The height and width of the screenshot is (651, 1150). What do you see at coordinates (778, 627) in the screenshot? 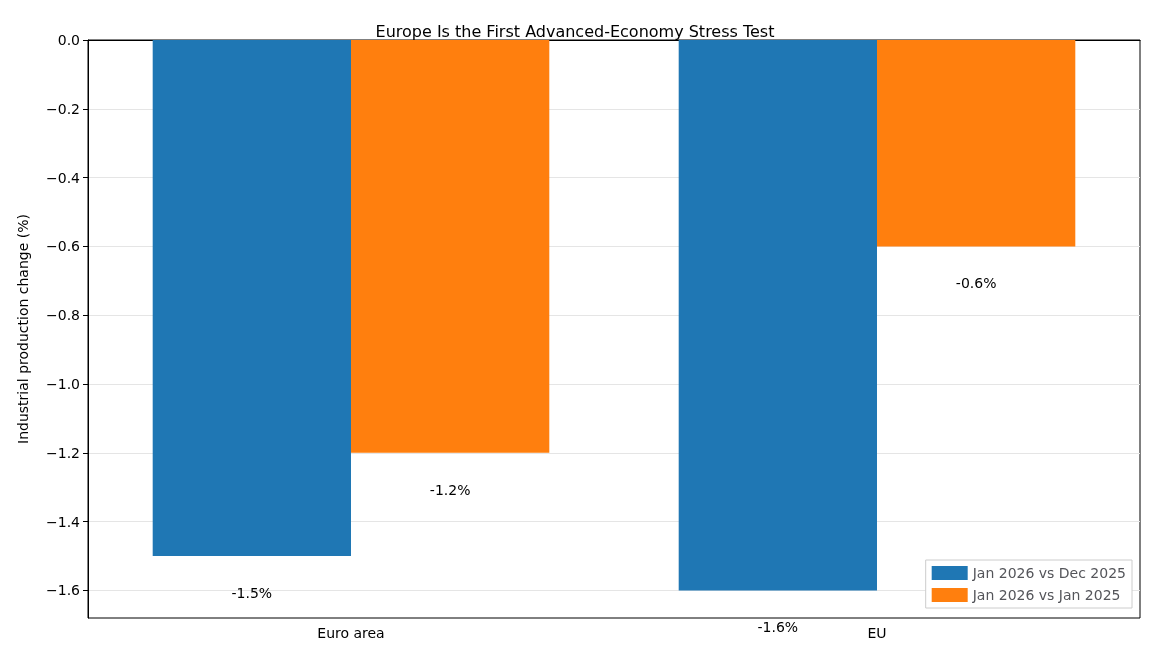
I see `data-label: -1.6%` at bounding box center [778, 627].